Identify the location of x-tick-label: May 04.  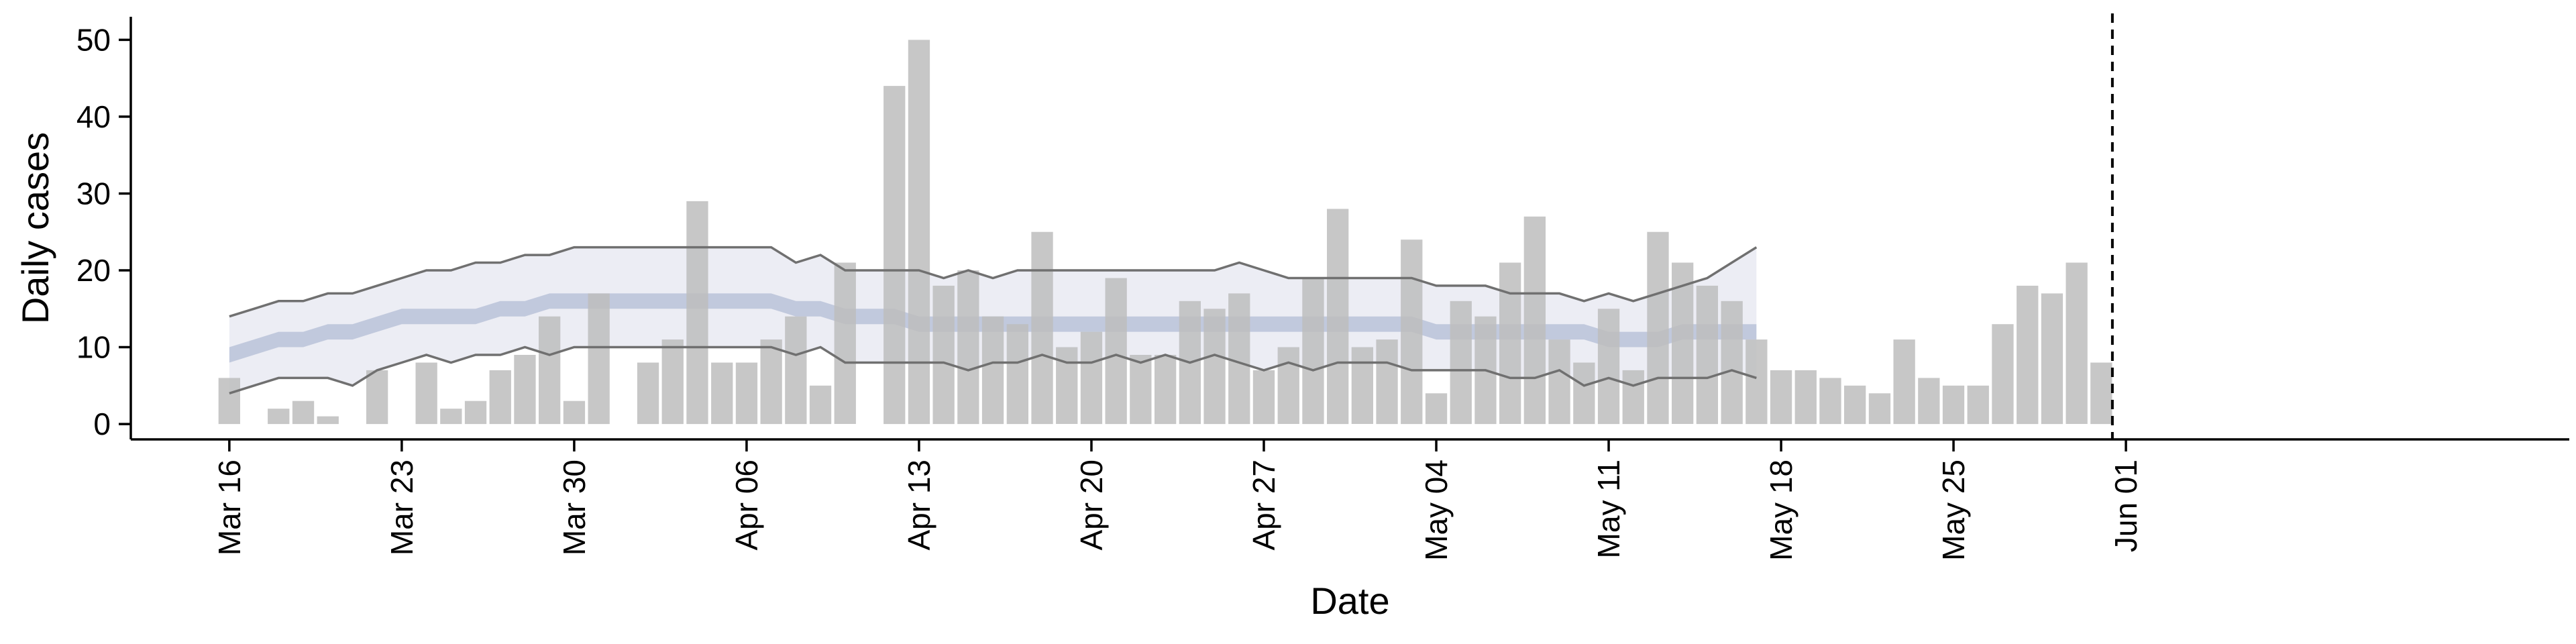
(1436, 510).